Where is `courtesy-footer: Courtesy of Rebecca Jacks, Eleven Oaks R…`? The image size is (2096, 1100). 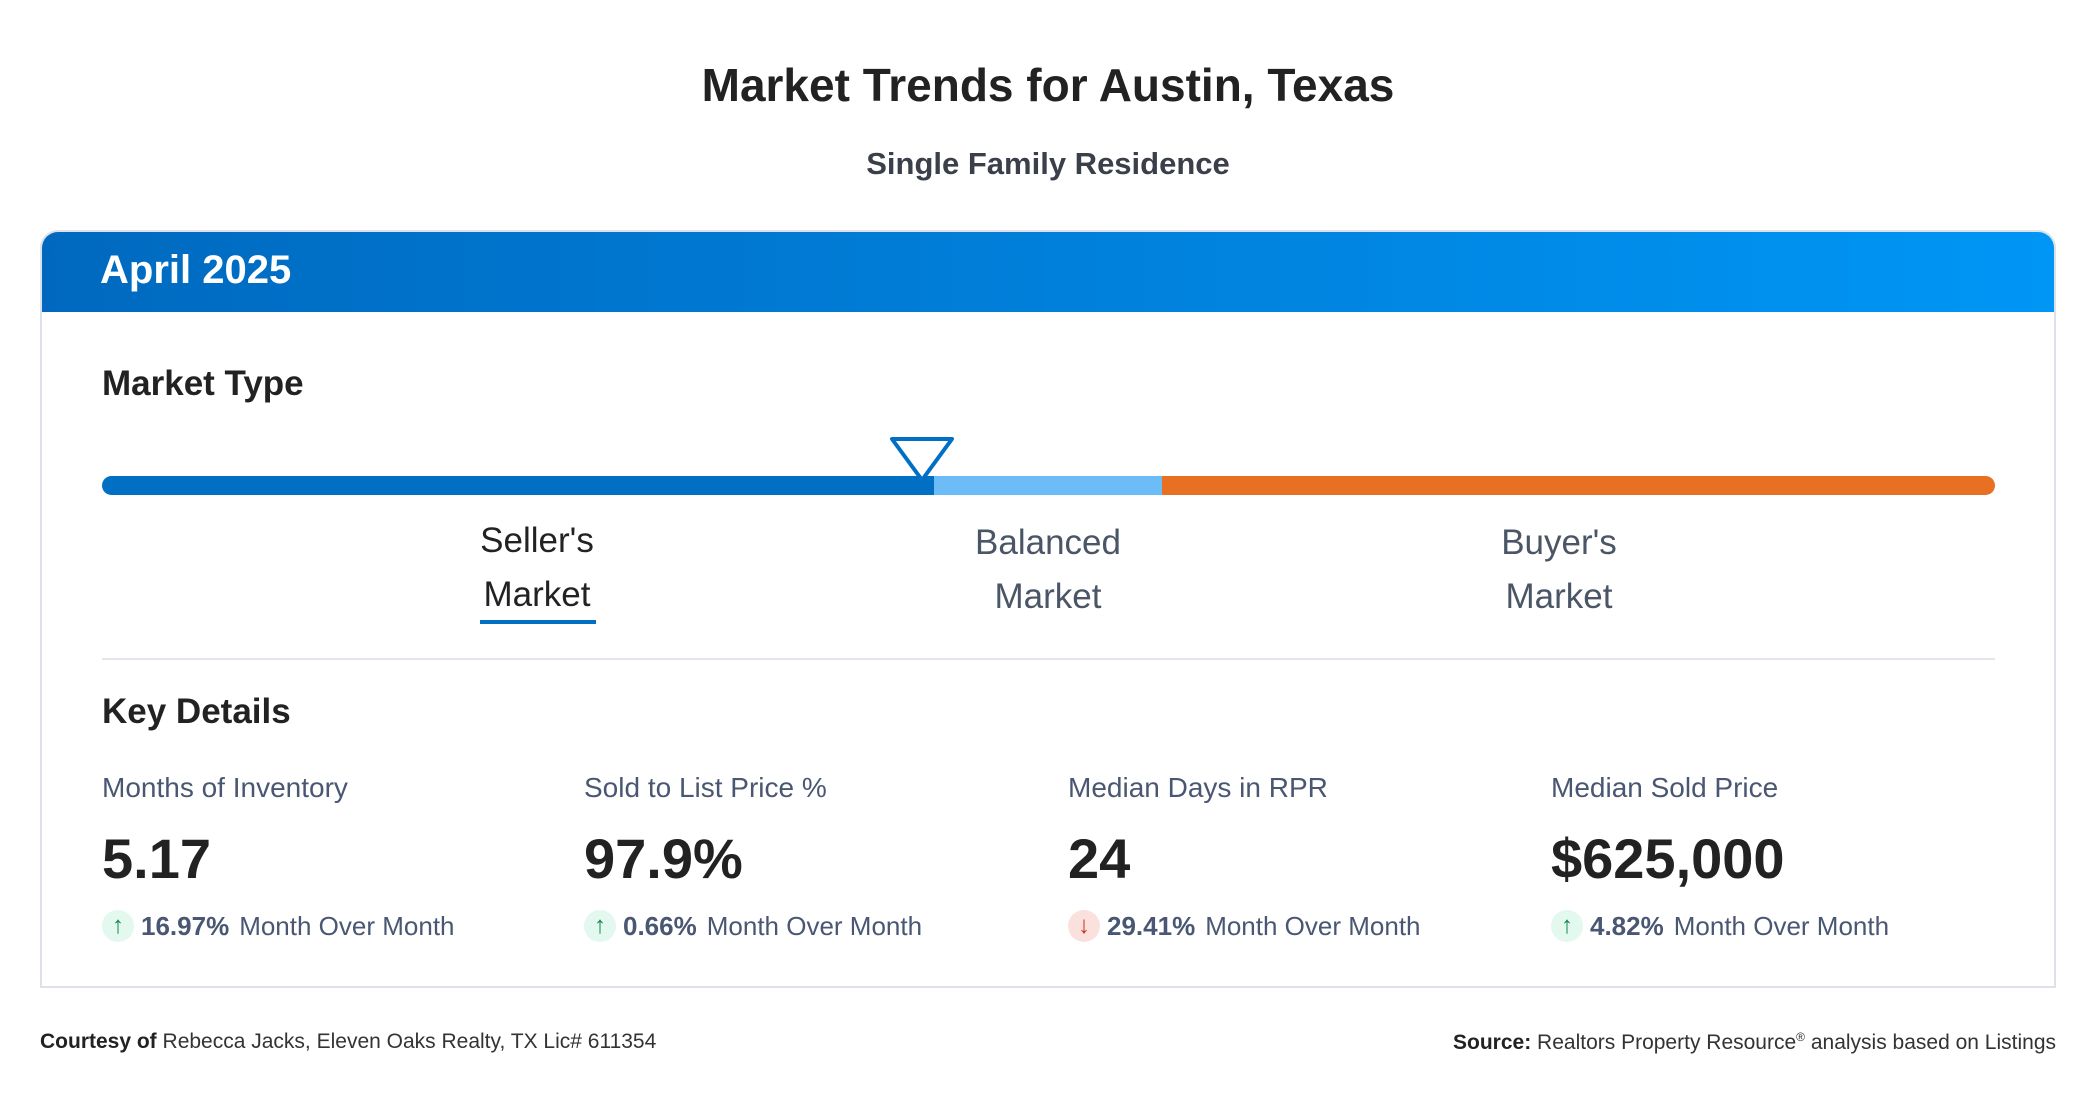
courtesy-footer: Courtesy of Rebecca Jacks, Eleven Oaks R… is located at coordinates (348, 1042).